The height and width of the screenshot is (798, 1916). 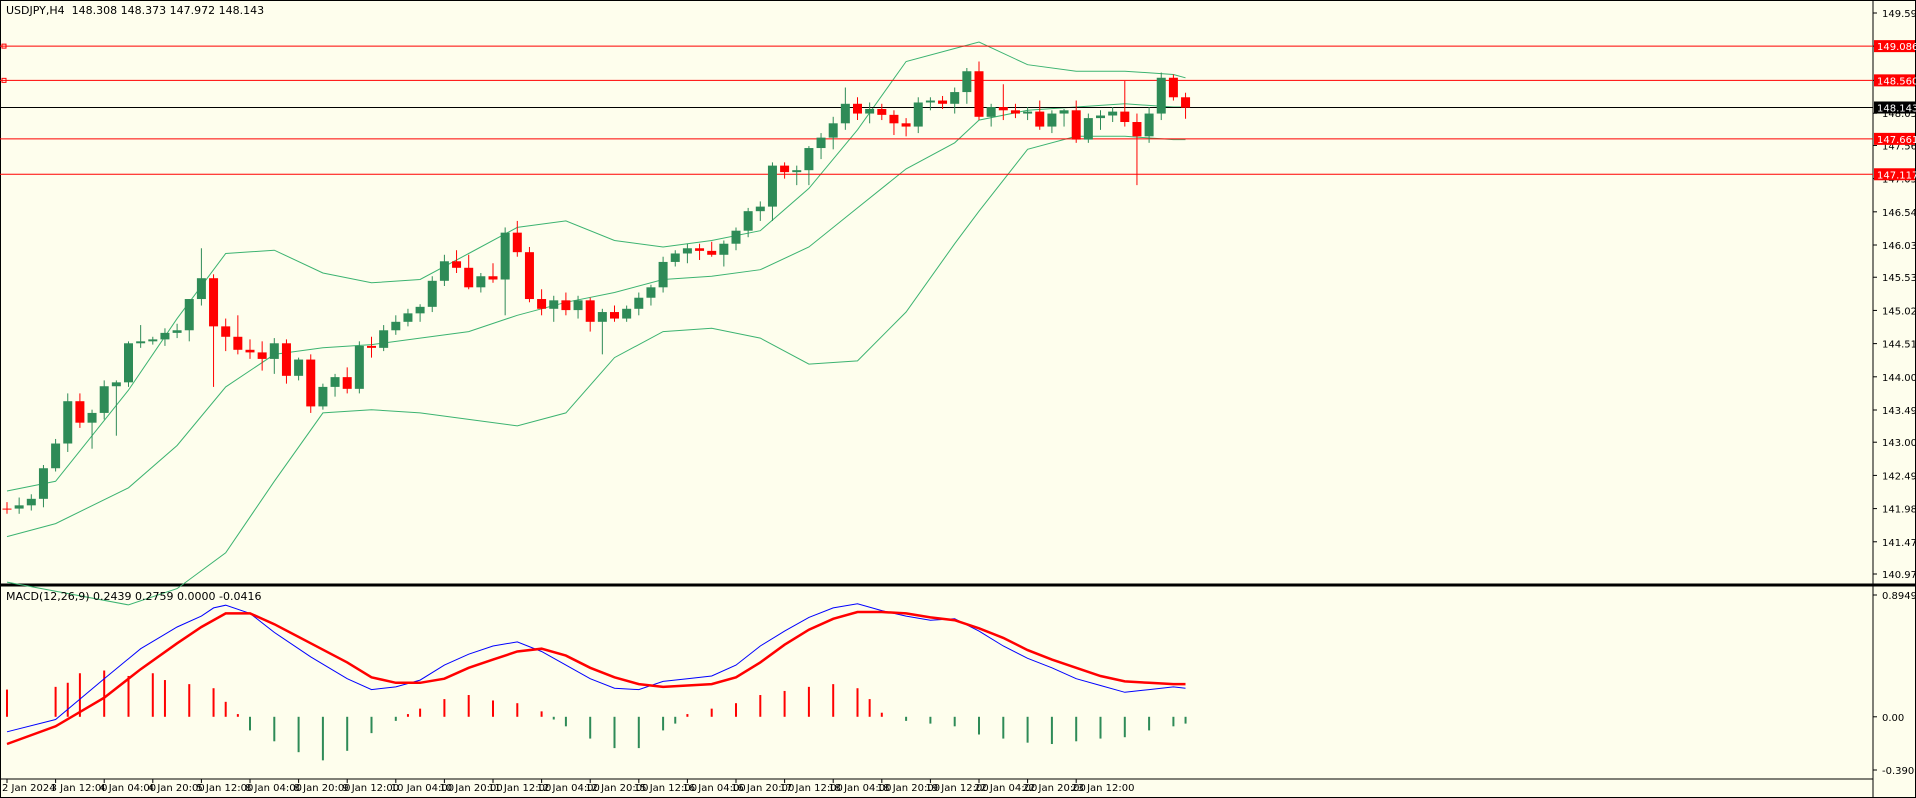 What do you see at coordinates (1899, 411) in the screenshot?
I see `y-tick-label: 143.495` at bounding box center [1899, 411].